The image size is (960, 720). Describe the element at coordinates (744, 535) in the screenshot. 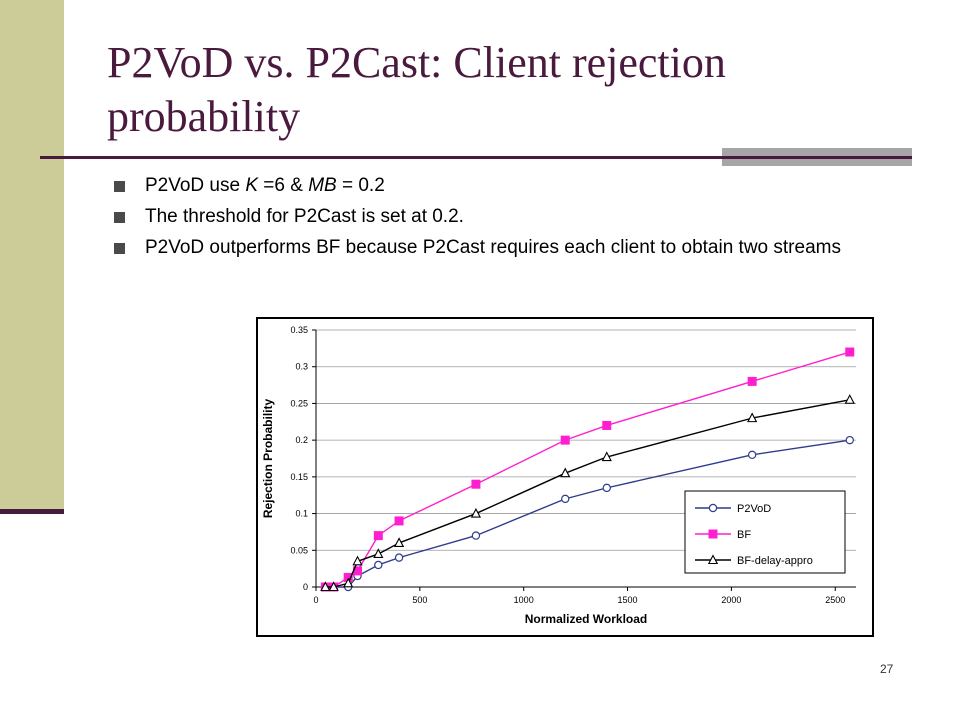

I see `legend-label: BF` at that location.